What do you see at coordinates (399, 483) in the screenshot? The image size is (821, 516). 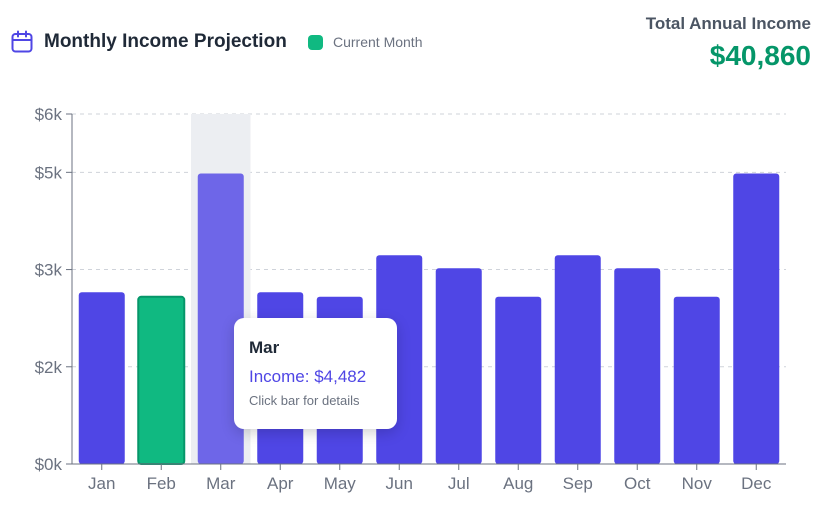 I see `x-tick-label: Jun` at bounding box center [399, 483].